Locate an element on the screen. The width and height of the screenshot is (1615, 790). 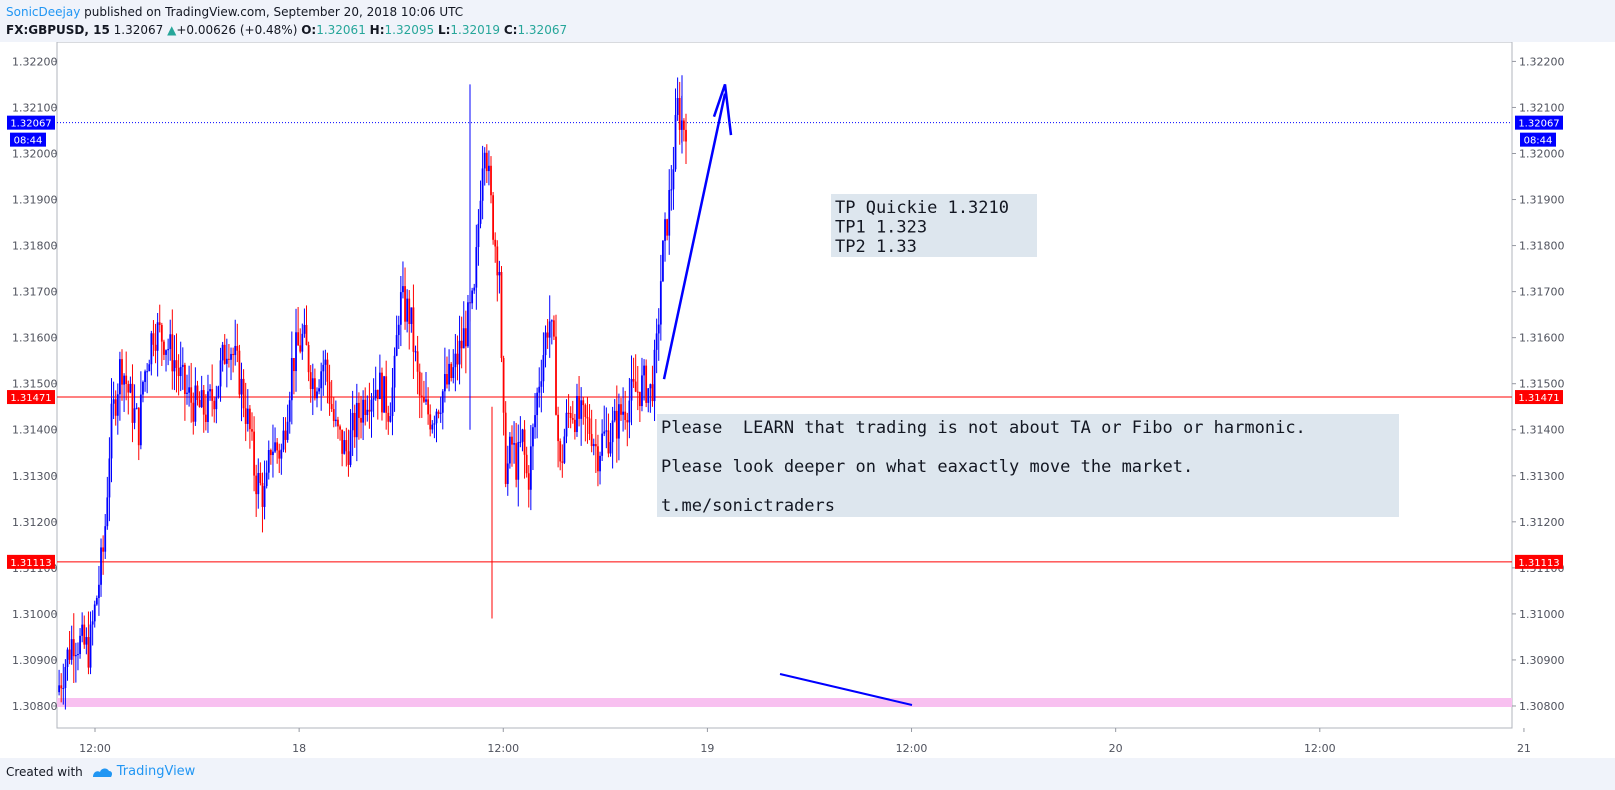
y-tick-label-right: 1.32100 is located at coordinates (1542, 107).